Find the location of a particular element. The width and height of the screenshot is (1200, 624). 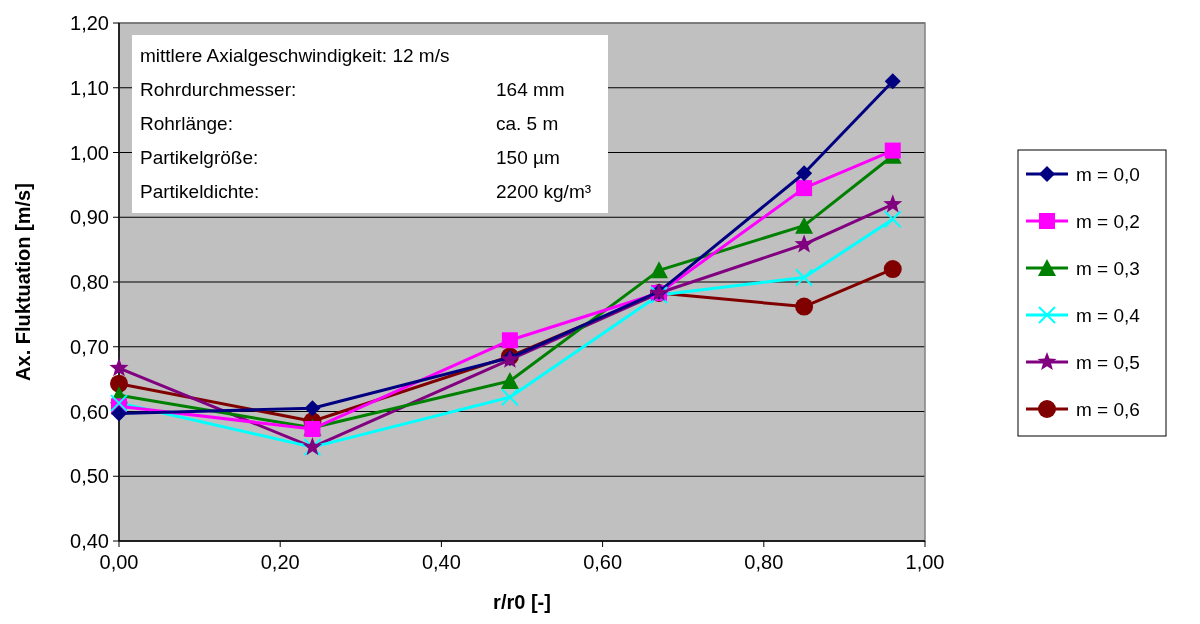

annotation: Partikeldichte: is located at coordinates (200, 191).